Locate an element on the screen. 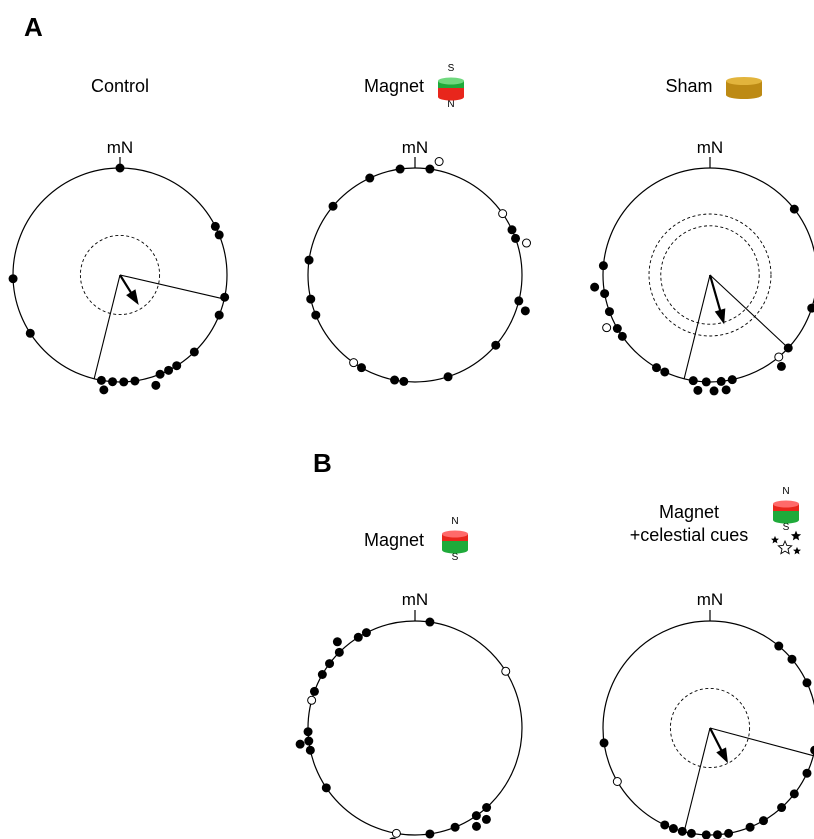 The width and height of the screenshot is (814, 839). sham-cylinder-icon is located at coordinates (744, 88).